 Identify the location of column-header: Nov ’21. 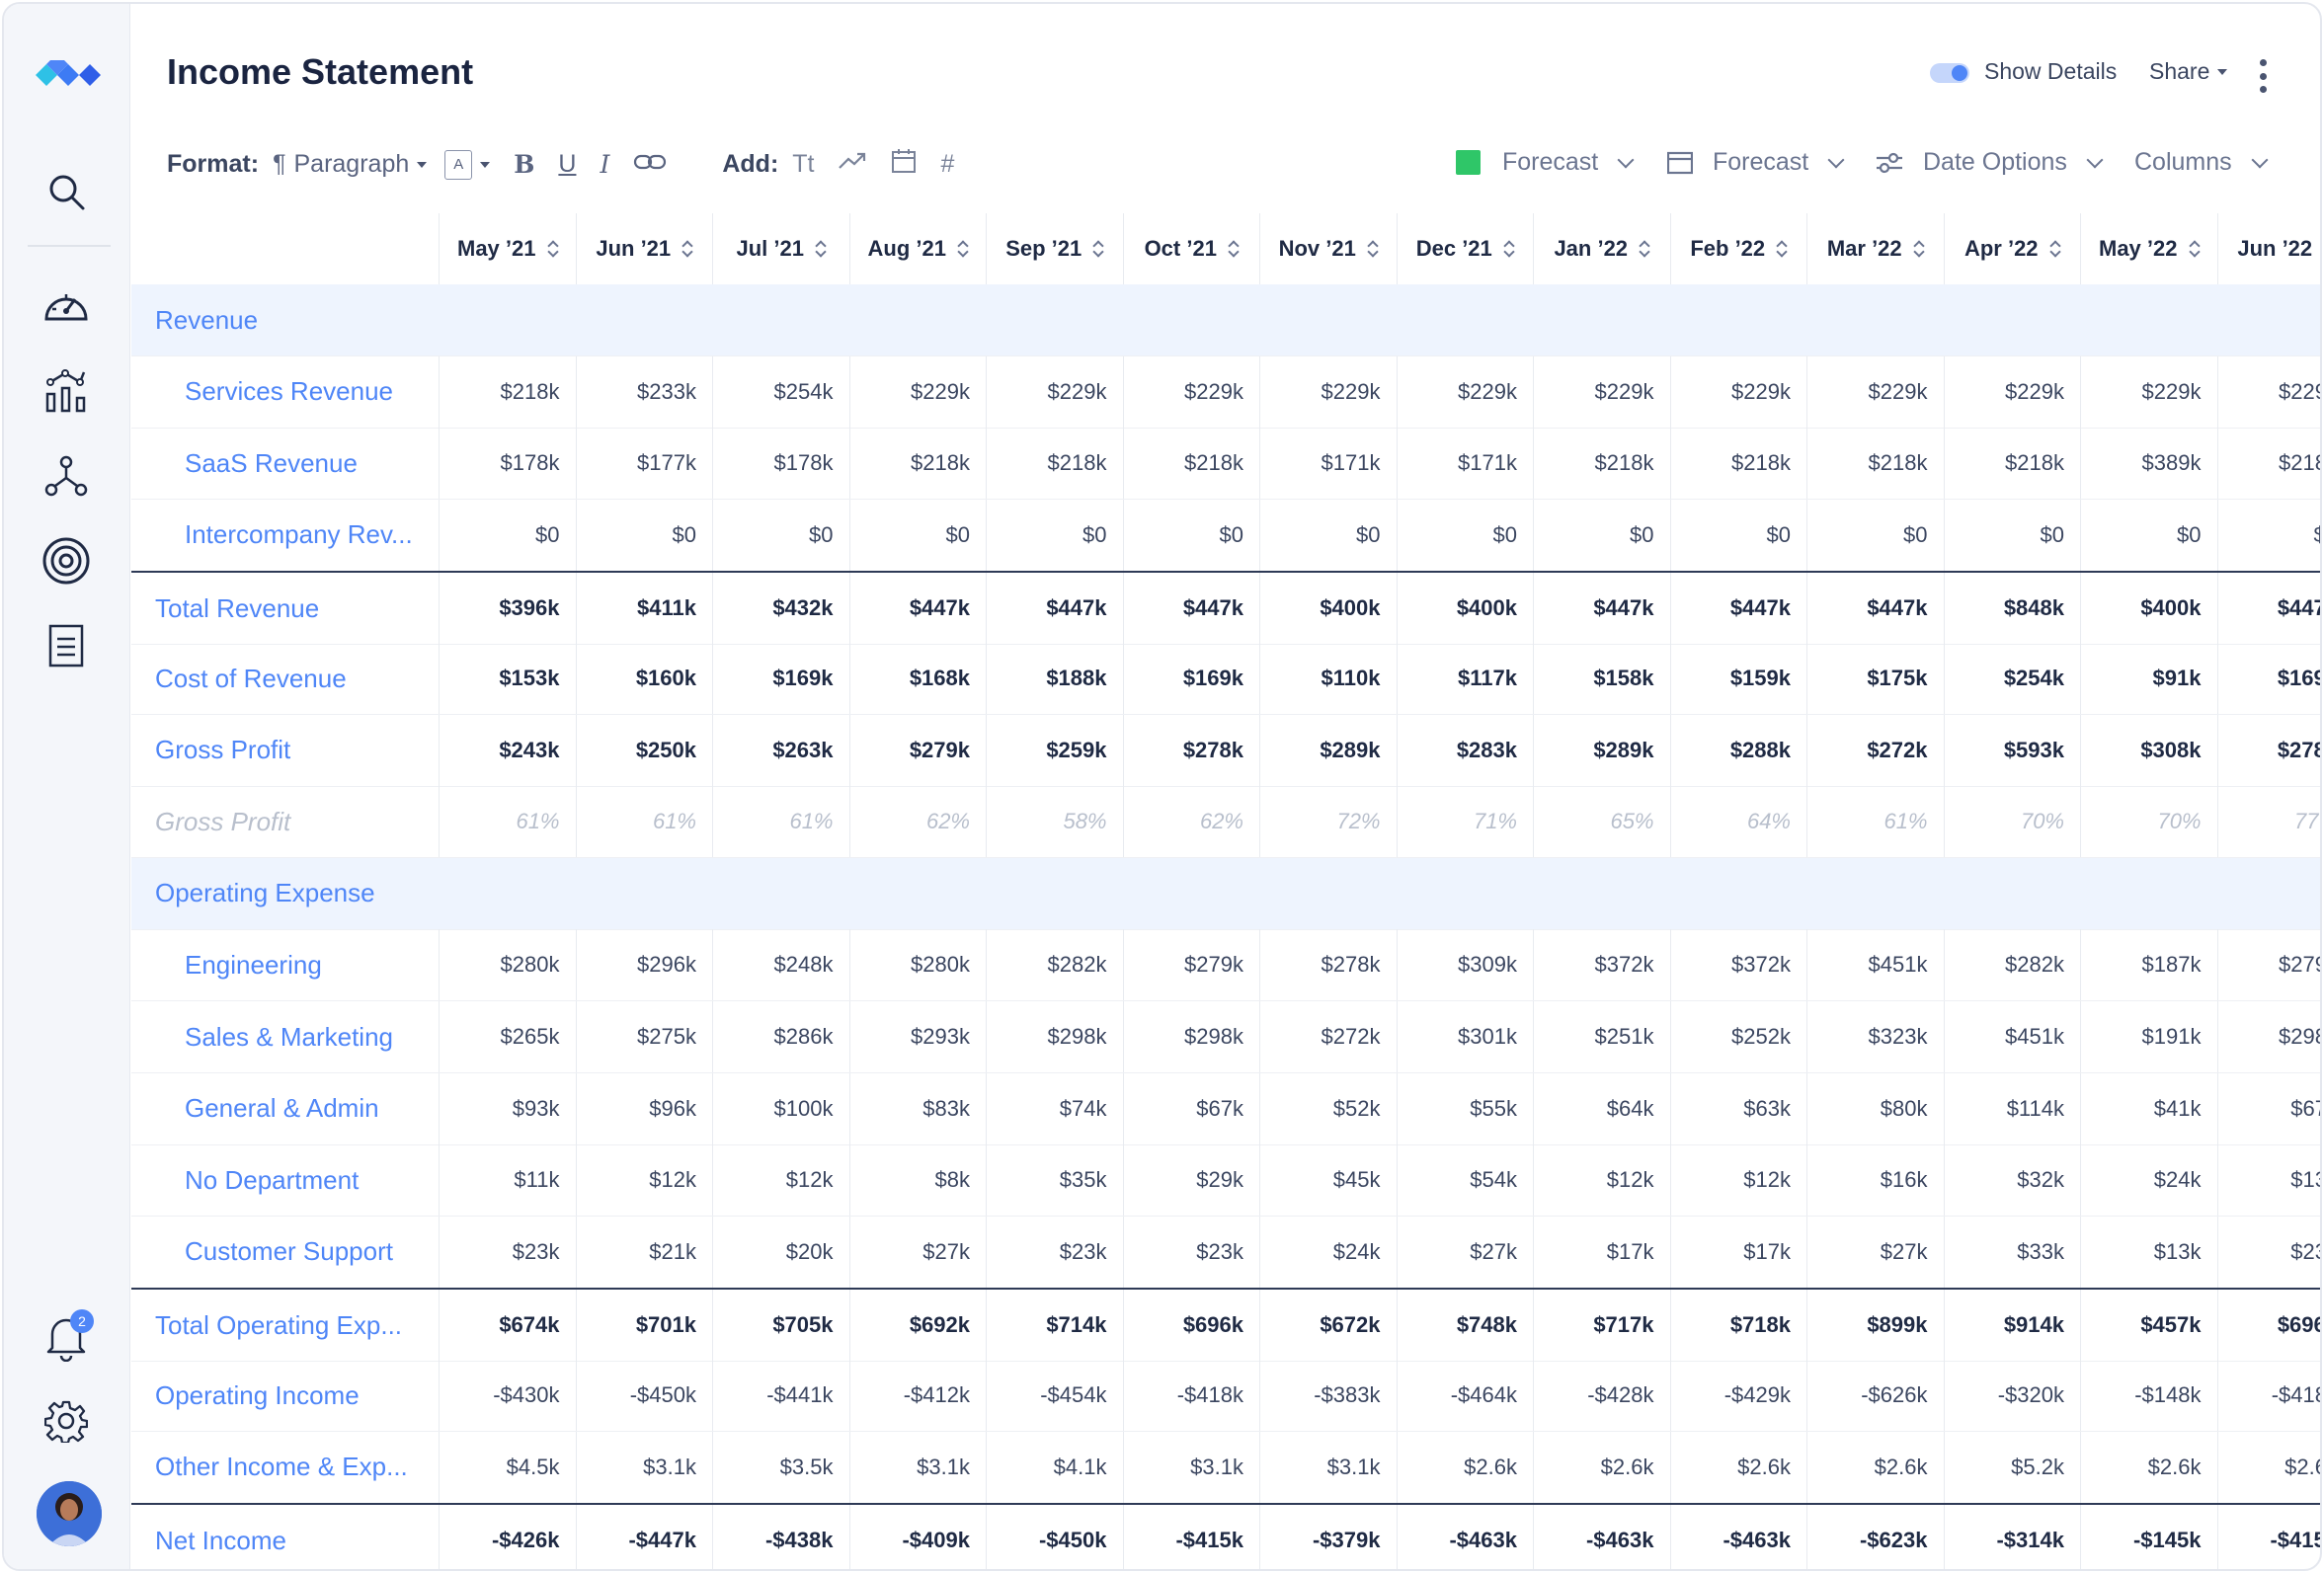
(1329, 249).